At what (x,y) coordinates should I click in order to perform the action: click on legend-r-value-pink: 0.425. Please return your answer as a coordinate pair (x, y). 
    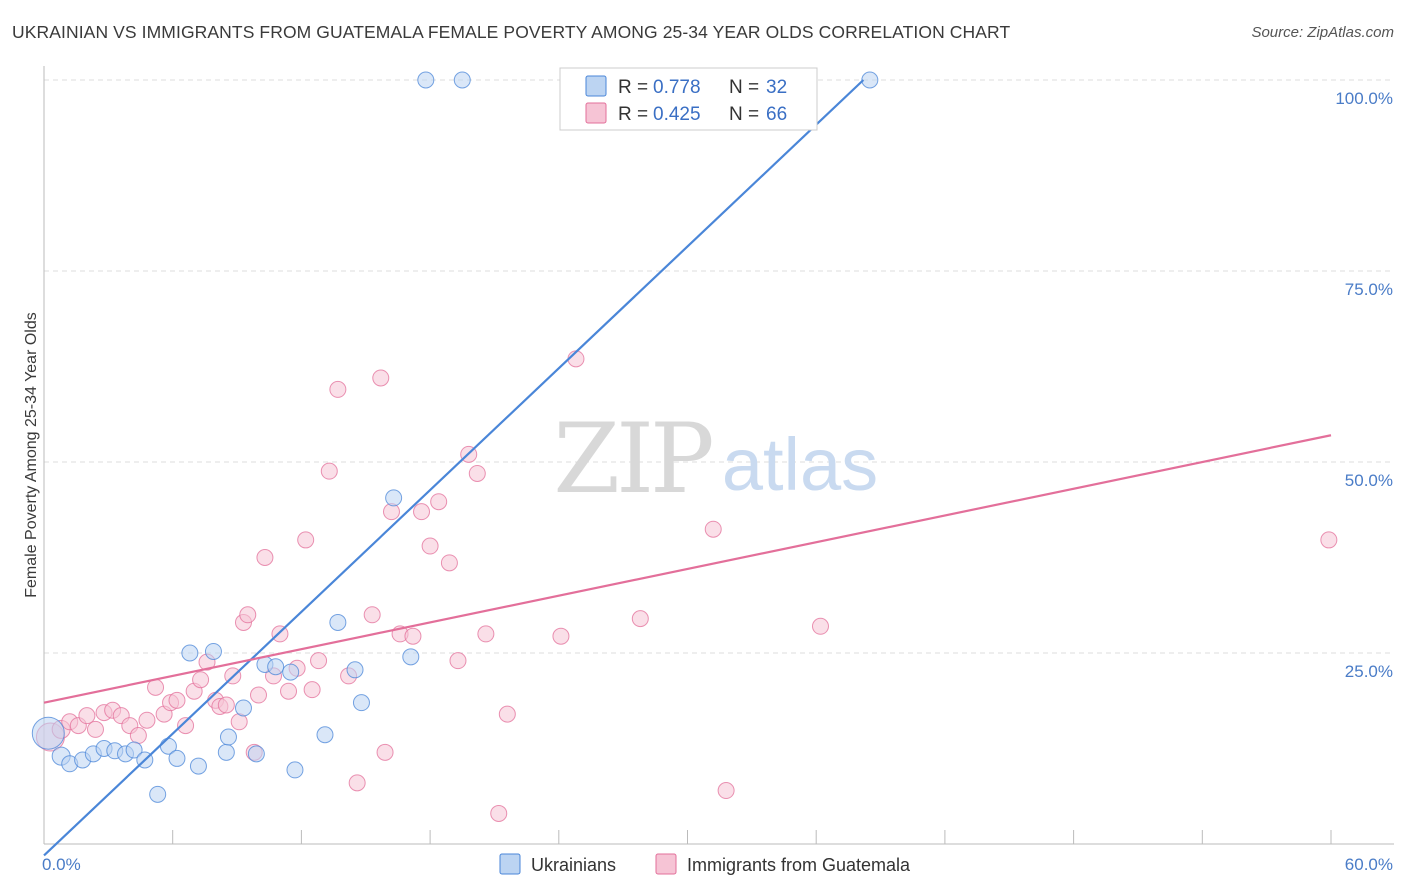
    Looking at the image, I should click on (677, 114).